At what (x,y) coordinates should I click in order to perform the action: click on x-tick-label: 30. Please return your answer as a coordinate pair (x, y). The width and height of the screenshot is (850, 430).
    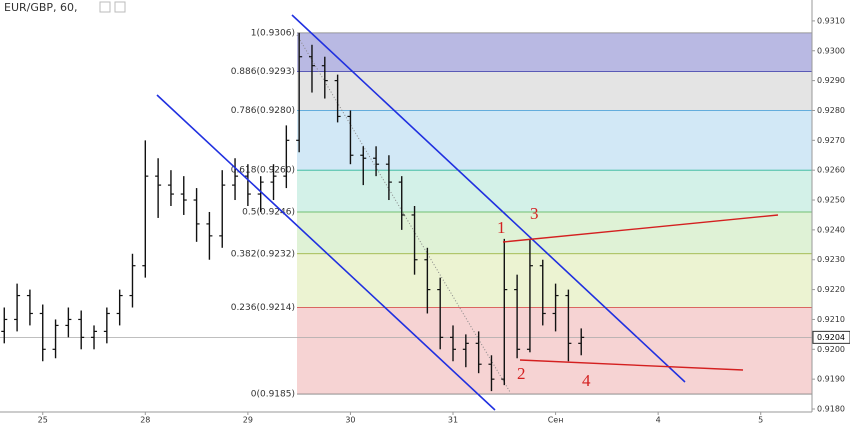
    Looking at the image, I should click on (350, 420).